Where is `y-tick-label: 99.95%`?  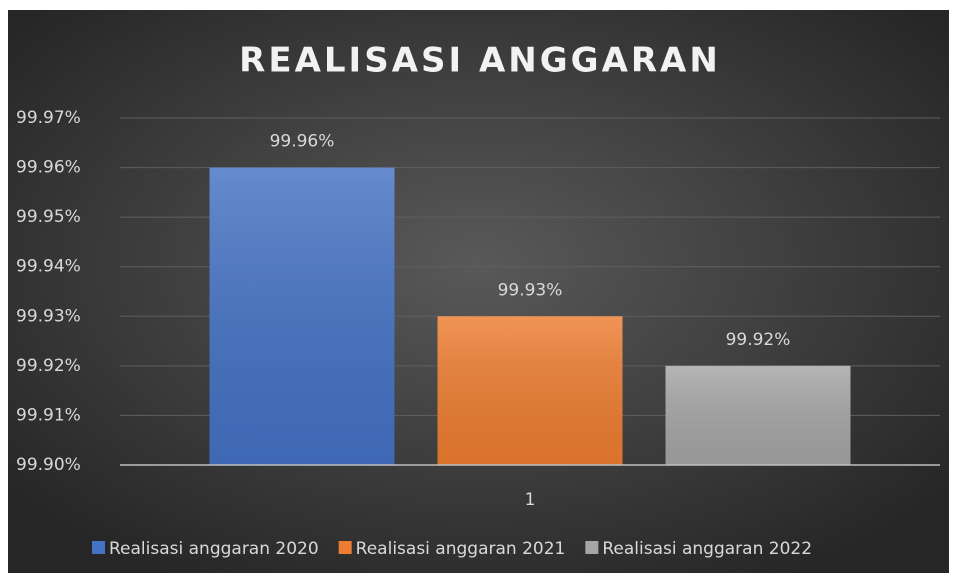
y-tick-label: 99.95% is located at coordinates (48, 217).